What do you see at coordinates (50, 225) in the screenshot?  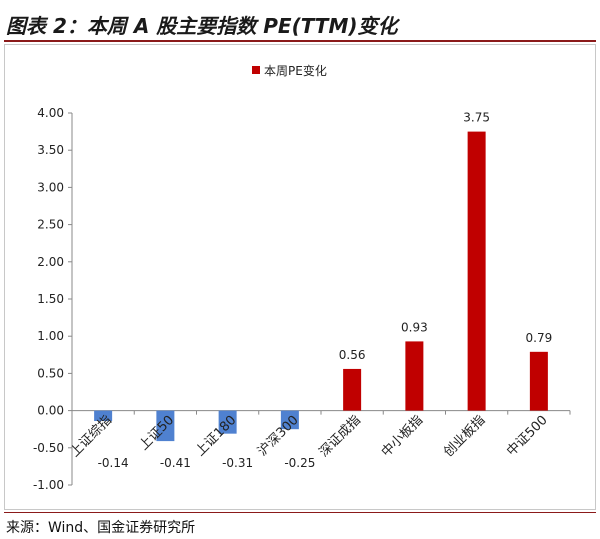 I see `y-tick-label: 2.50` at bounding box center [50, 225].